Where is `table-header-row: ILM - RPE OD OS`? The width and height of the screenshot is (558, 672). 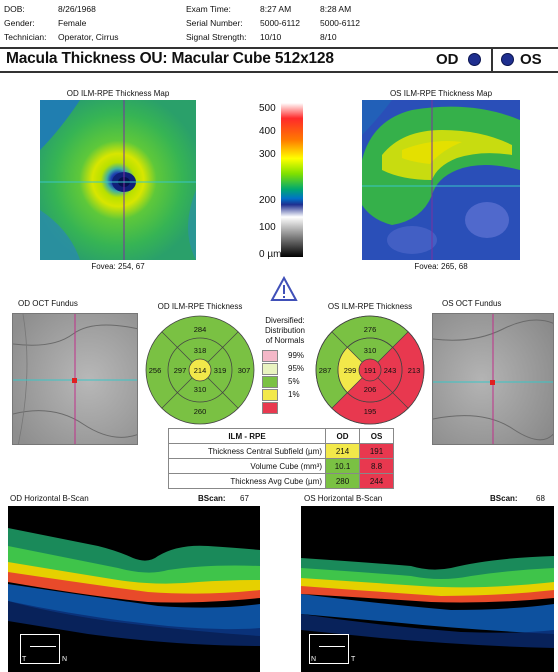
table-header-row: ILM - RPE OD OS is located at coordinates (281, 436).